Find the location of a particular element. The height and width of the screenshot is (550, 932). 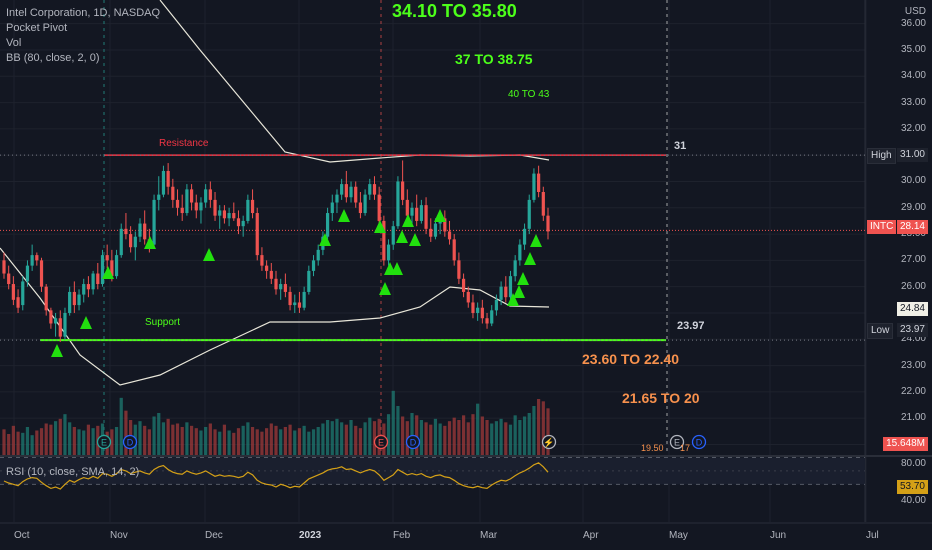

rsi-legend: RSI (10, close, SMA, 14, 2) is located at coordinates (73, 472).